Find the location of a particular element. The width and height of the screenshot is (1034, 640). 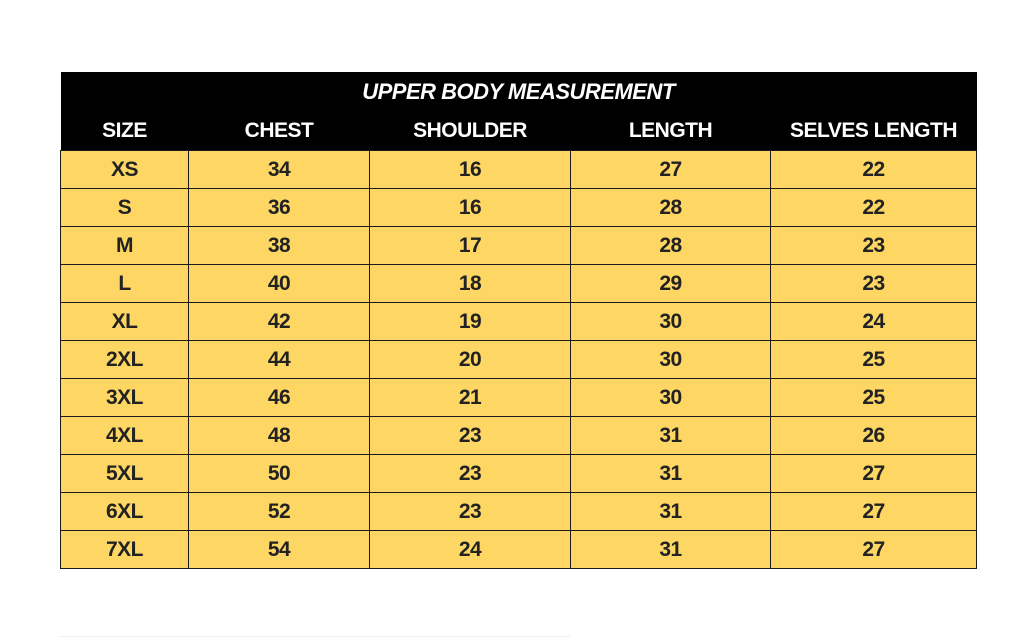

table-cell: S is located at coordinates (124, 207).